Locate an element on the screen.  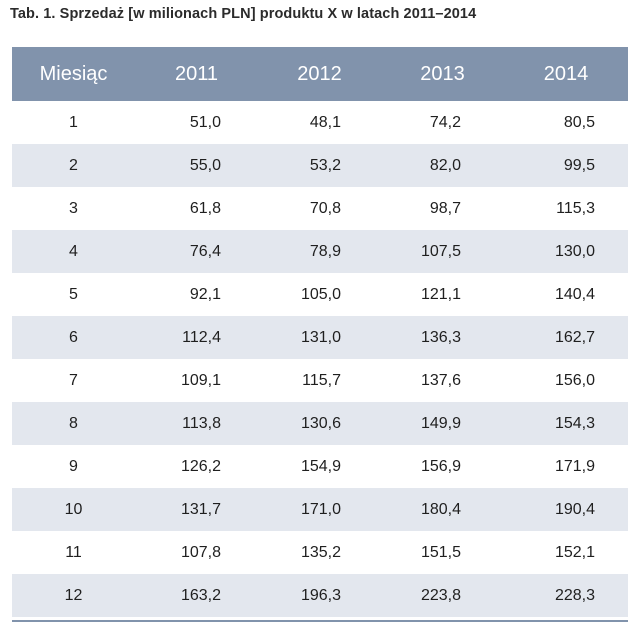
value-cell: 51,0 is located at coordinates (205, 122).